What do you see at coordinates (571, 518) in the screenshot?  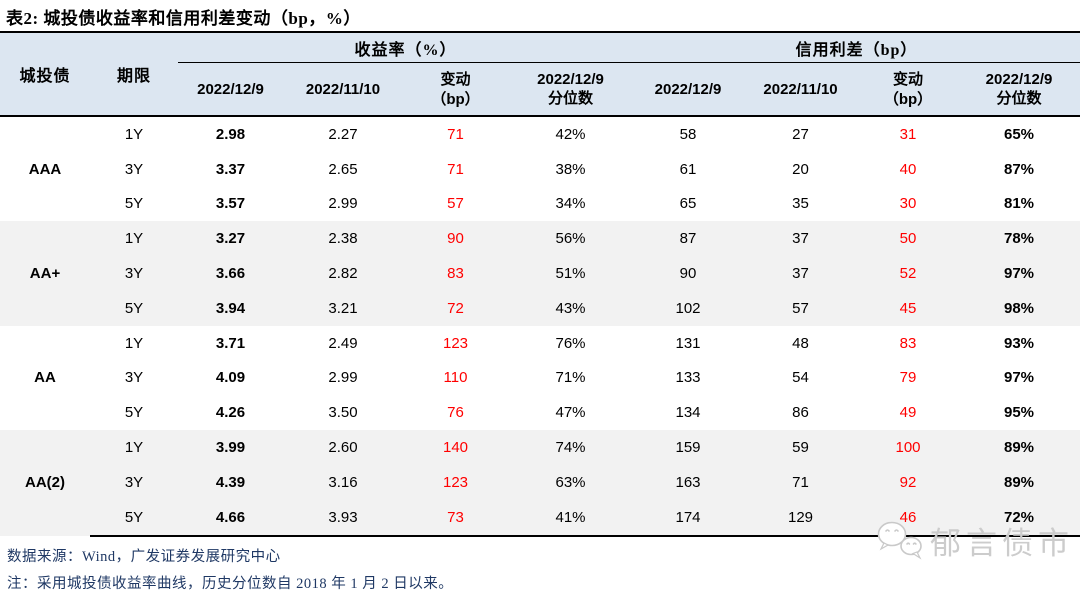 I see `yield-percentile-cell: 41%` at bounding box center [571, 518].